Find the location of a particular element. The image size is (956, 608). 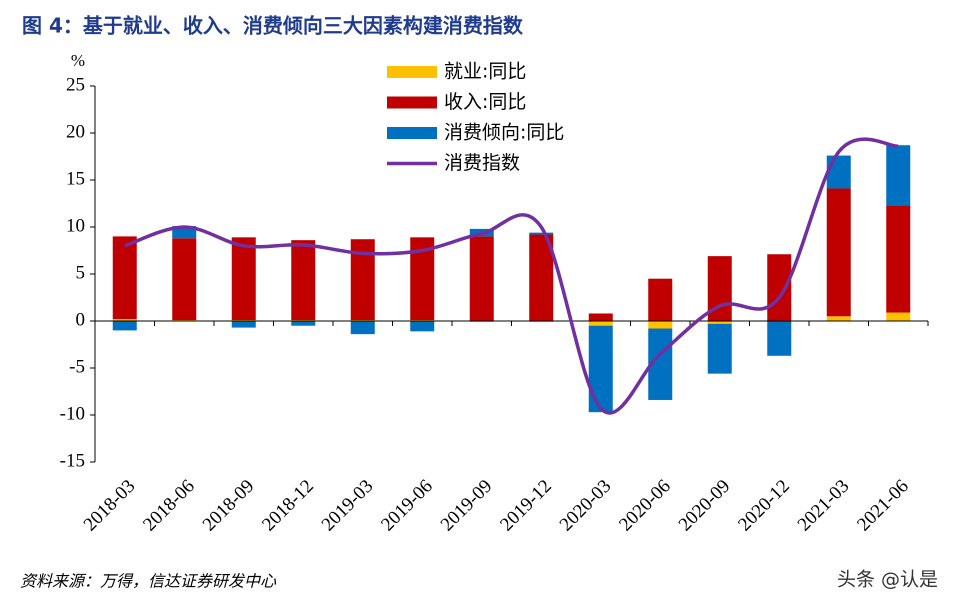

x-tick-label: 2018-09 is located at coordinates (229, 506).